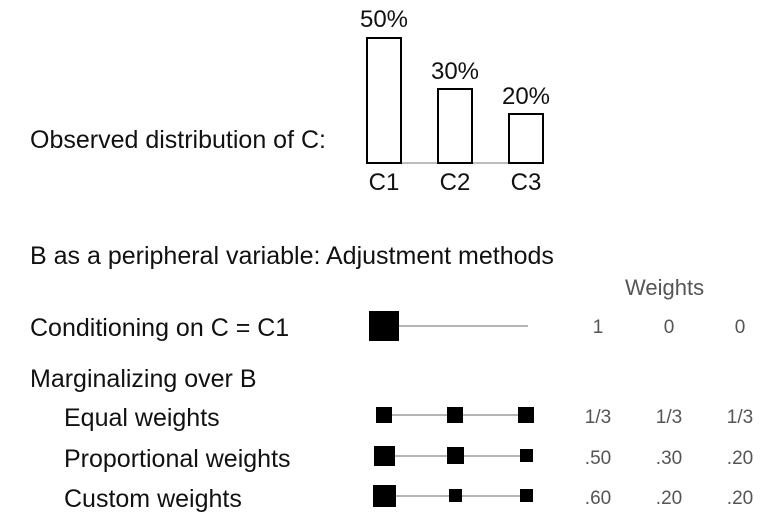 The width and height of the screenshot is (768, 528). I want to click on custom-weight-c2: .20, so click(669, 498).